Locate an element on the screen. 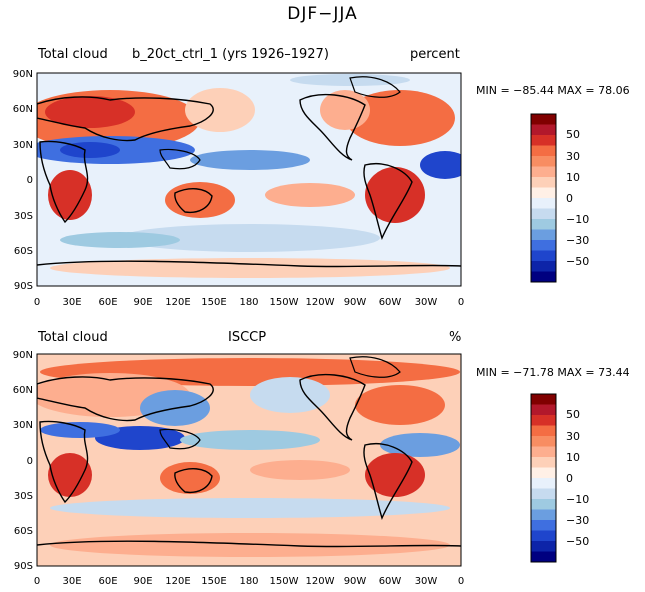  panel2-right-label: % is located at coordinates (455, 337).